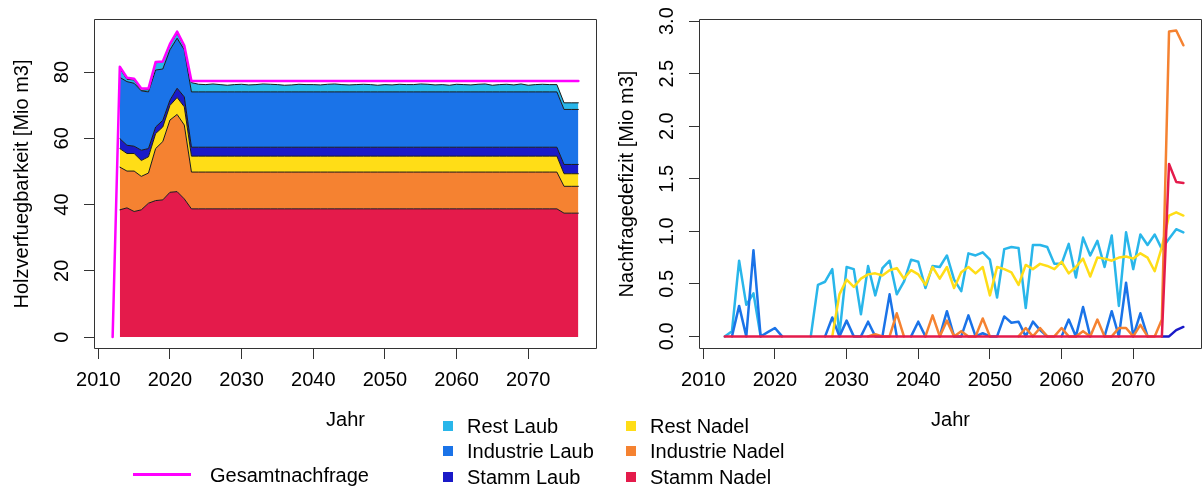 Image resolution: width=1203 pixels, height=488 pixels. What do you see at coordinates (524, 476) in the screenshot?
I see `legend-label: Stamm Laub` at bounding box center [524, 476].